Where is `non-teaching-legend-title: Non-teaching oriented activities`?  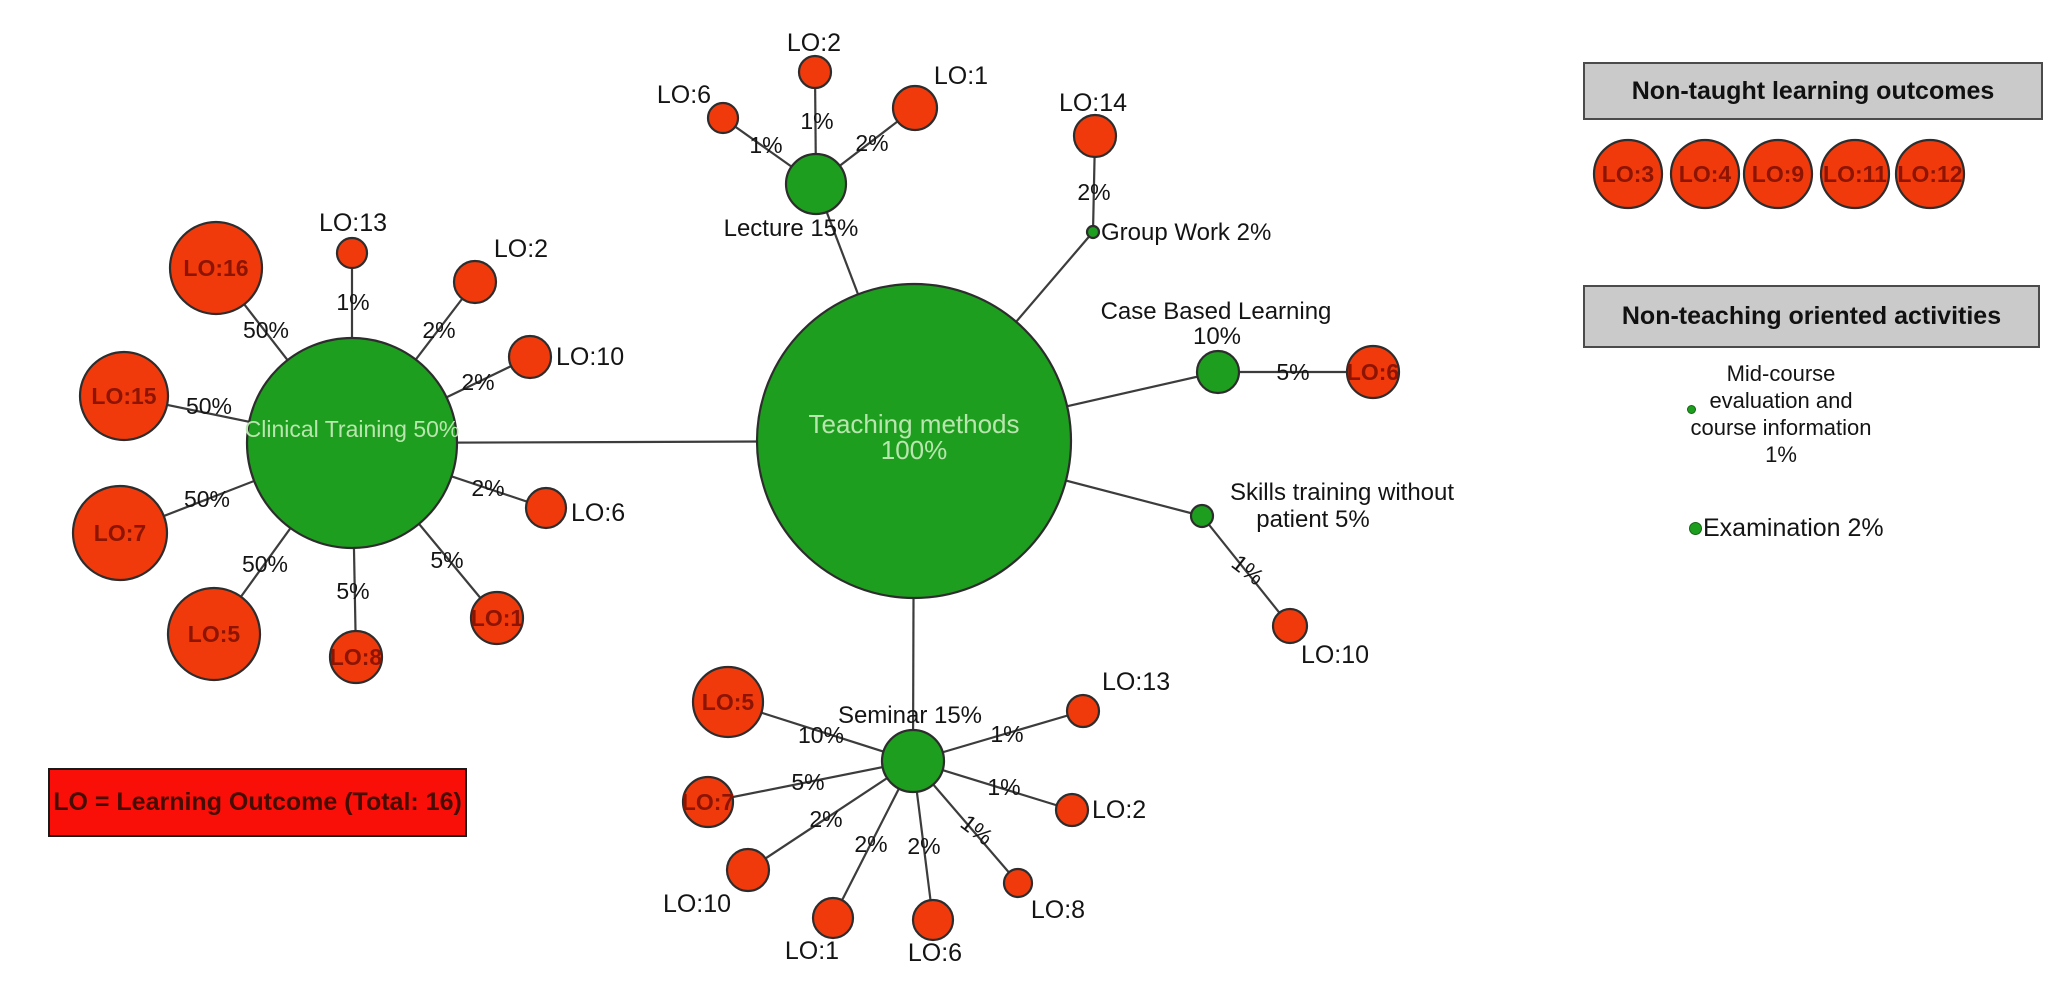
non-teaching-legend-title: Non-teaching oriented activities is located at coordinates (1811, 316).